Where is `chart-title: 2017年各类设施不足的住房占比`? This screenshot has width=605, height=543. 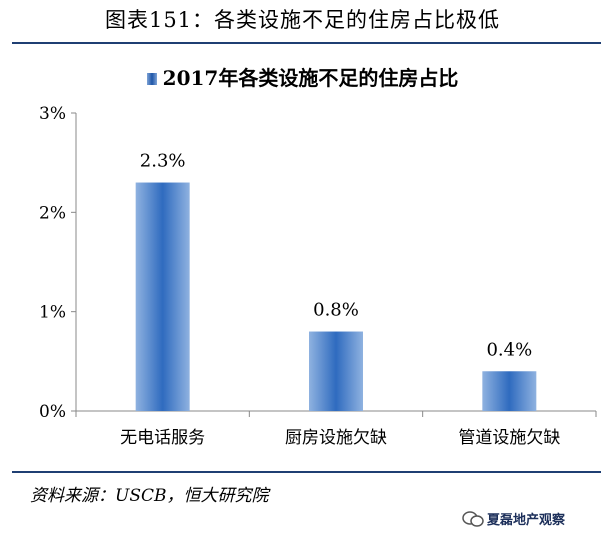 chart-title: 2017年各类设施不足的住房占比 is located at coordinates (302, 76).